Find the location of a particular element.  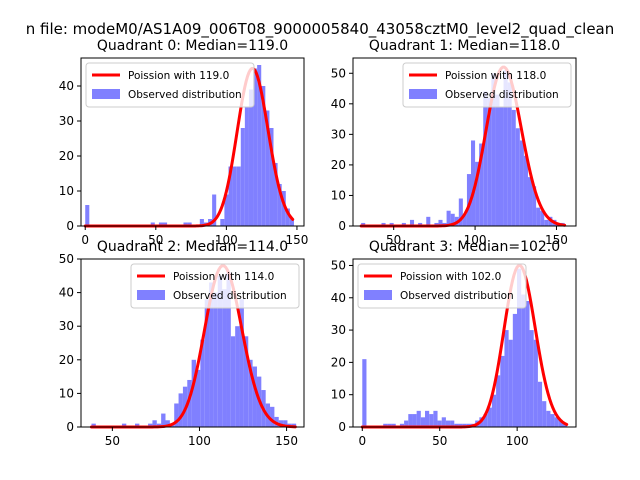

legend: Poission with 102.0 Observed distribution is located at coordinates (442, 286).